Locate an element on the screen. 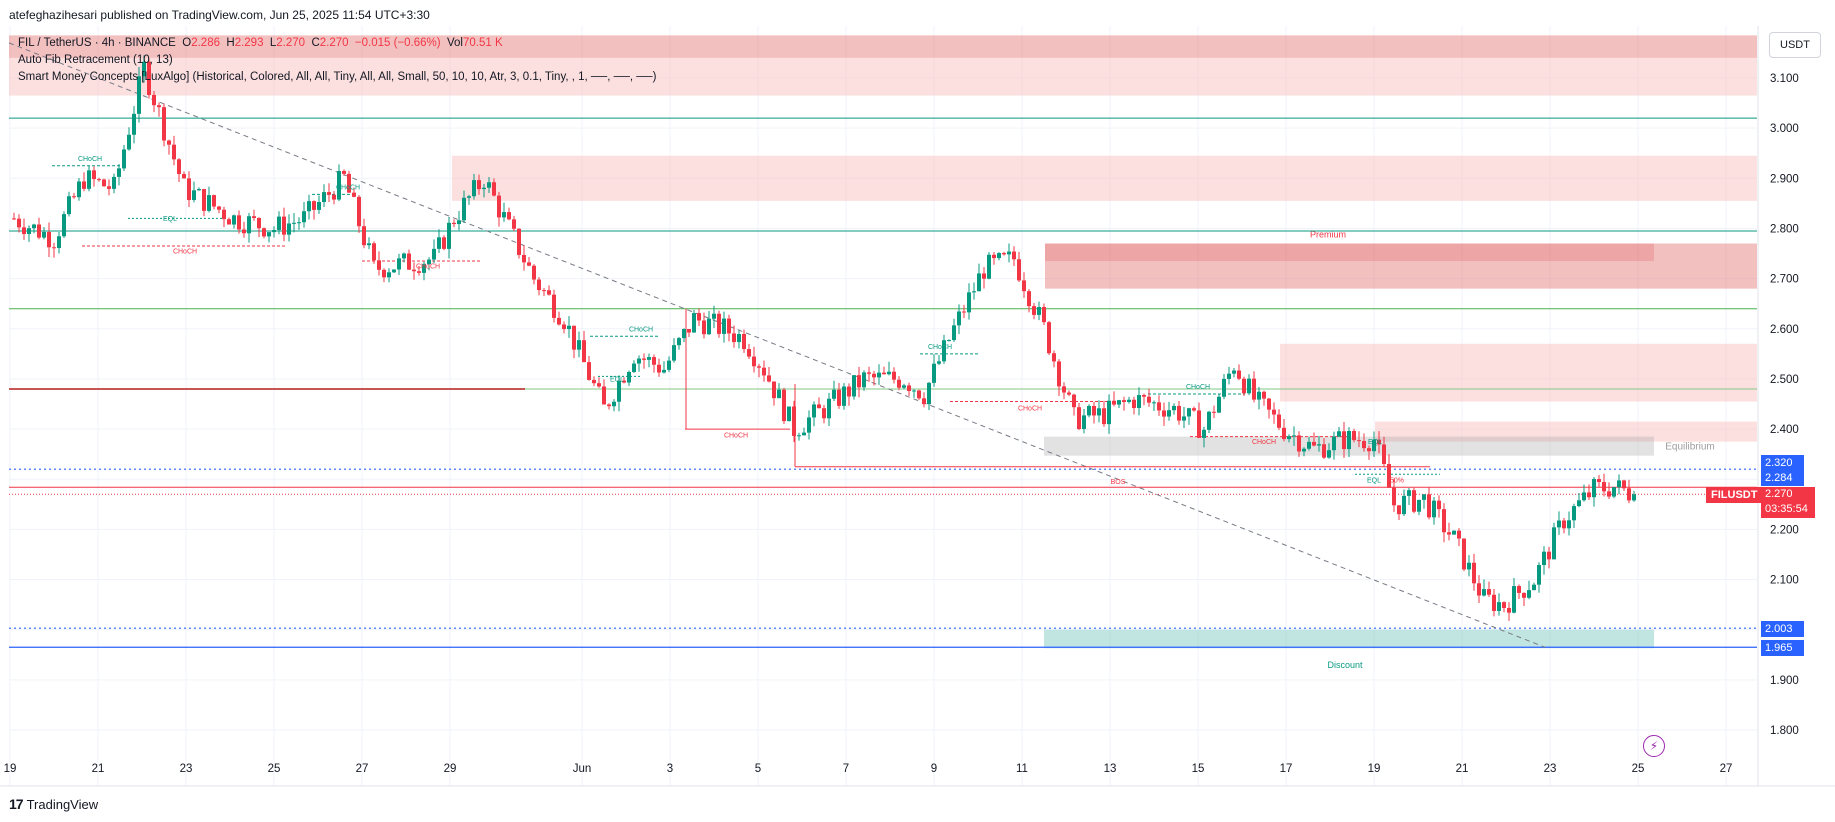 The width and height of the screenshot is (1835, 822). time-tick-label: 23 is located at coordinates (186, 769).